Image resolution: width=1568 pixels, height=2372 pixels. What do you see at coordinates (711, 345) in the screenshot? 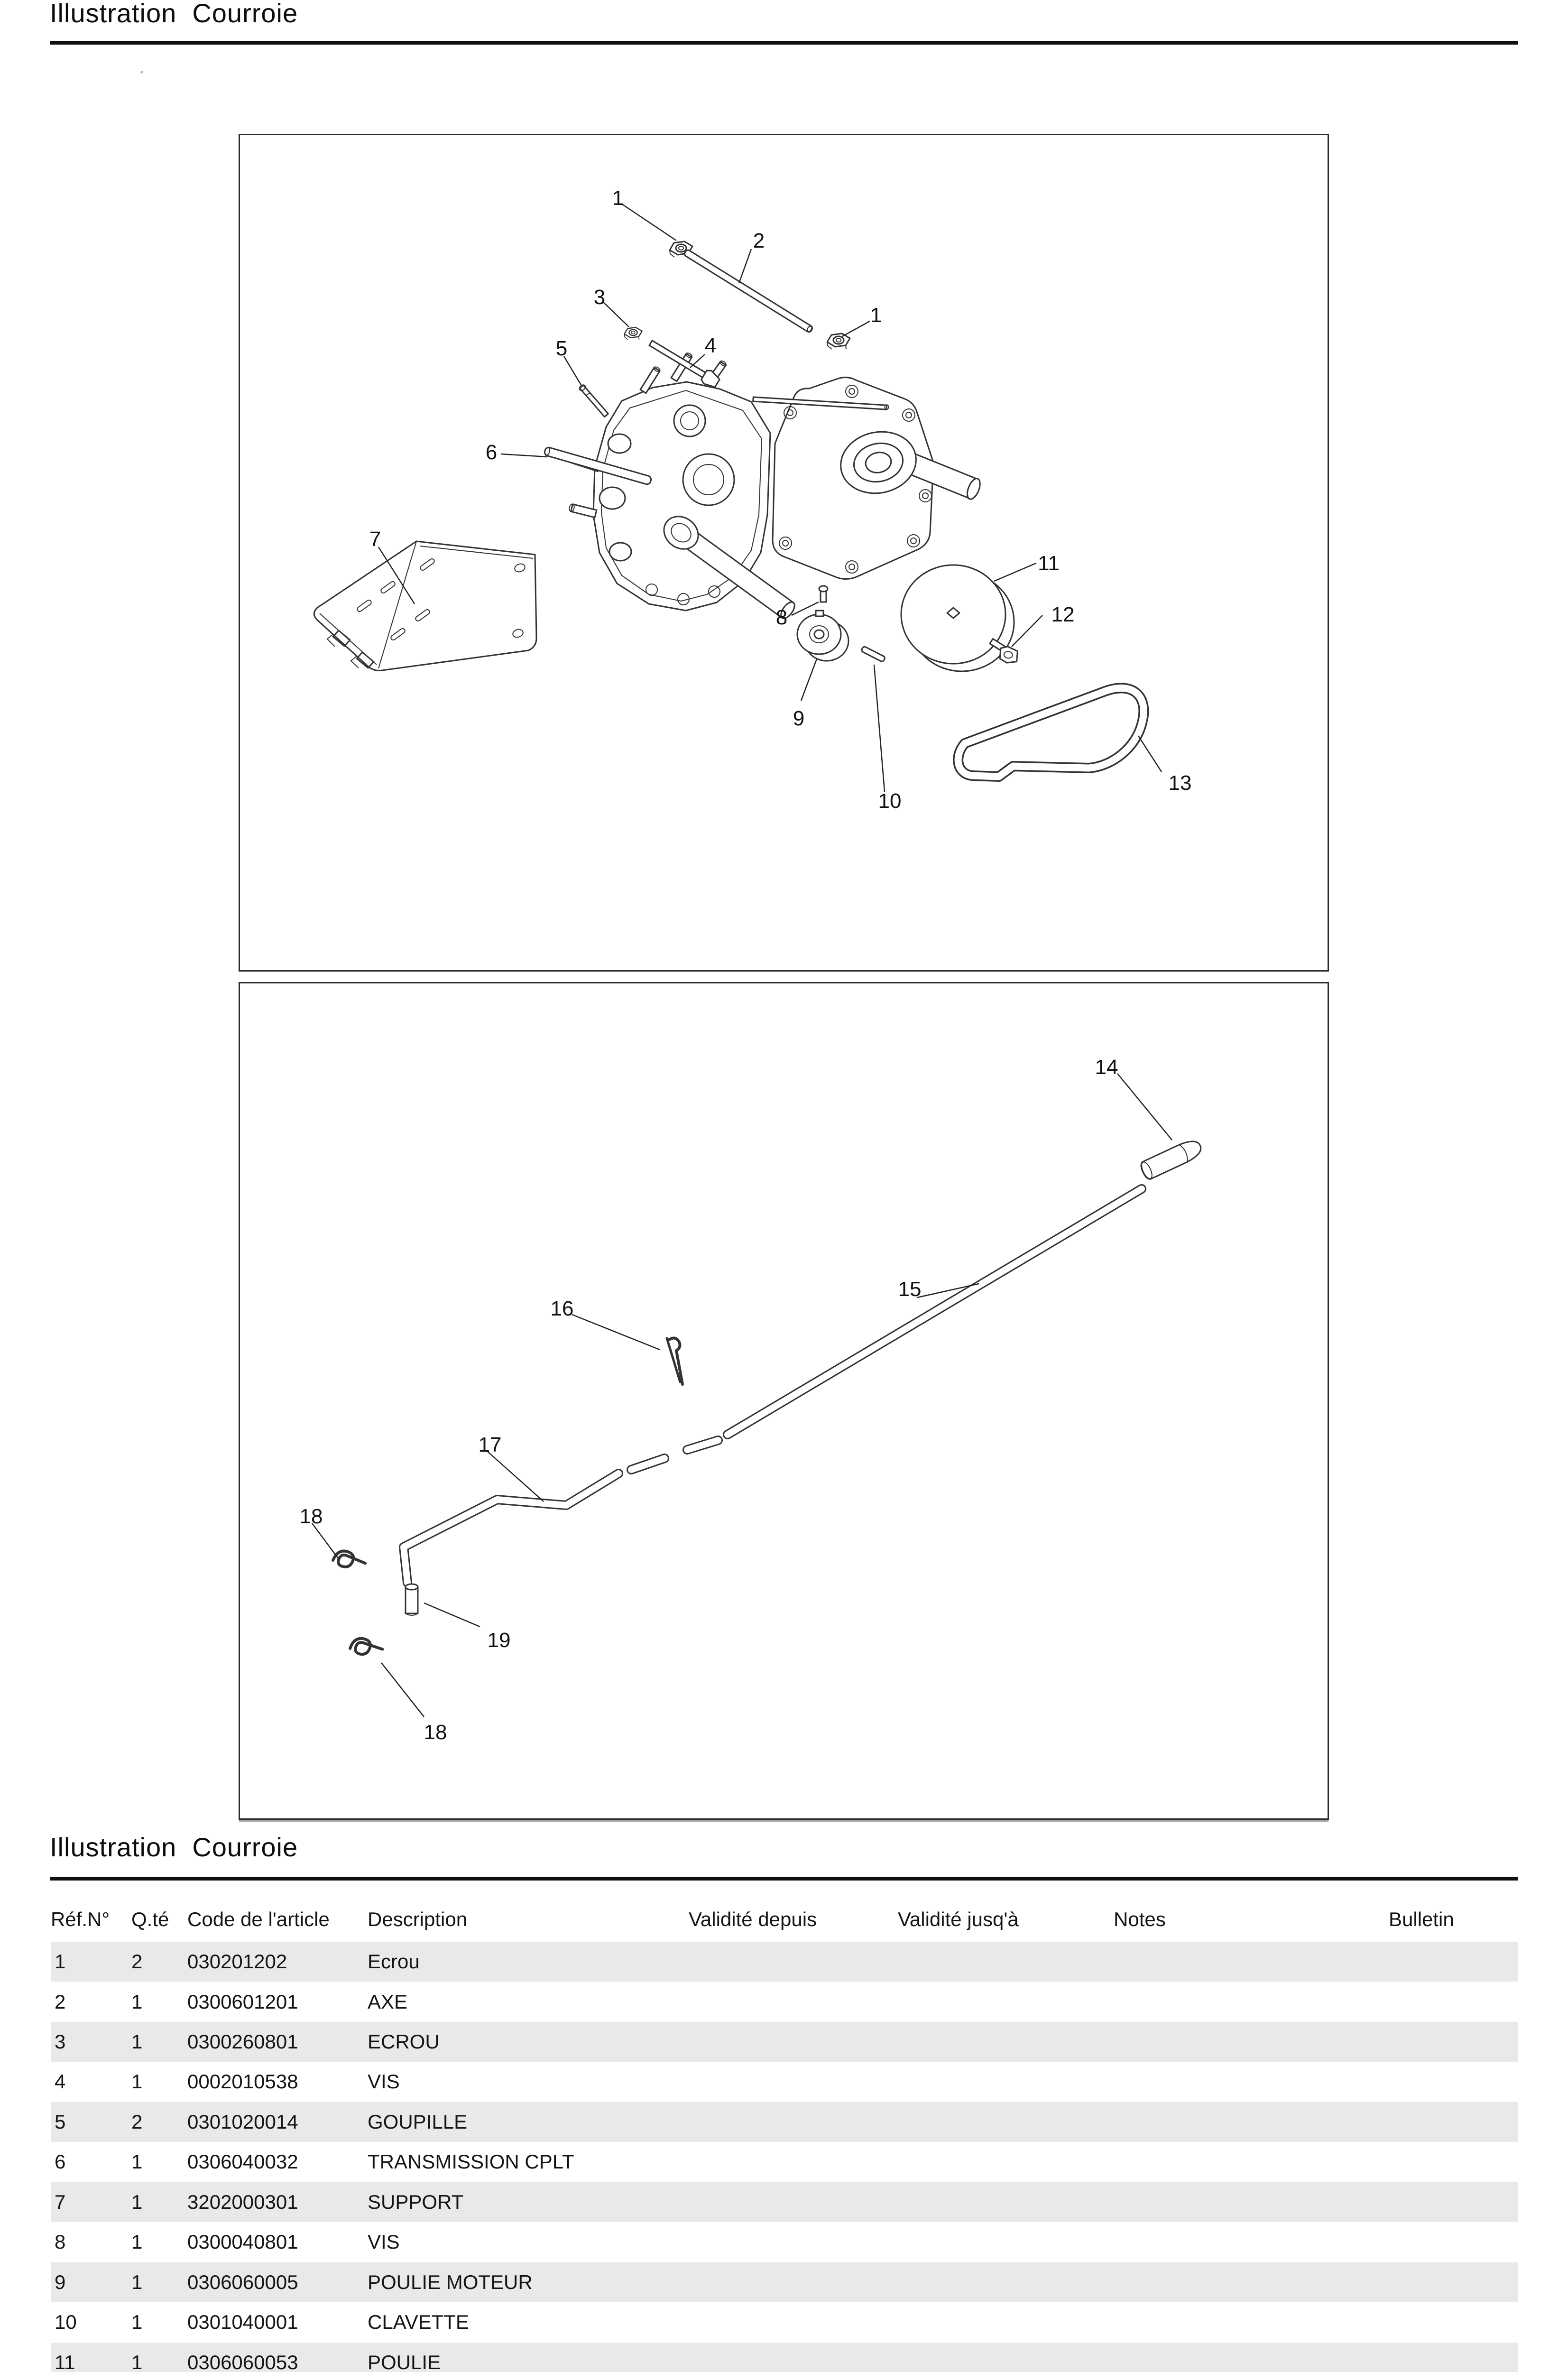
I see `callout-4: 4` at bounding box center [711, 345].